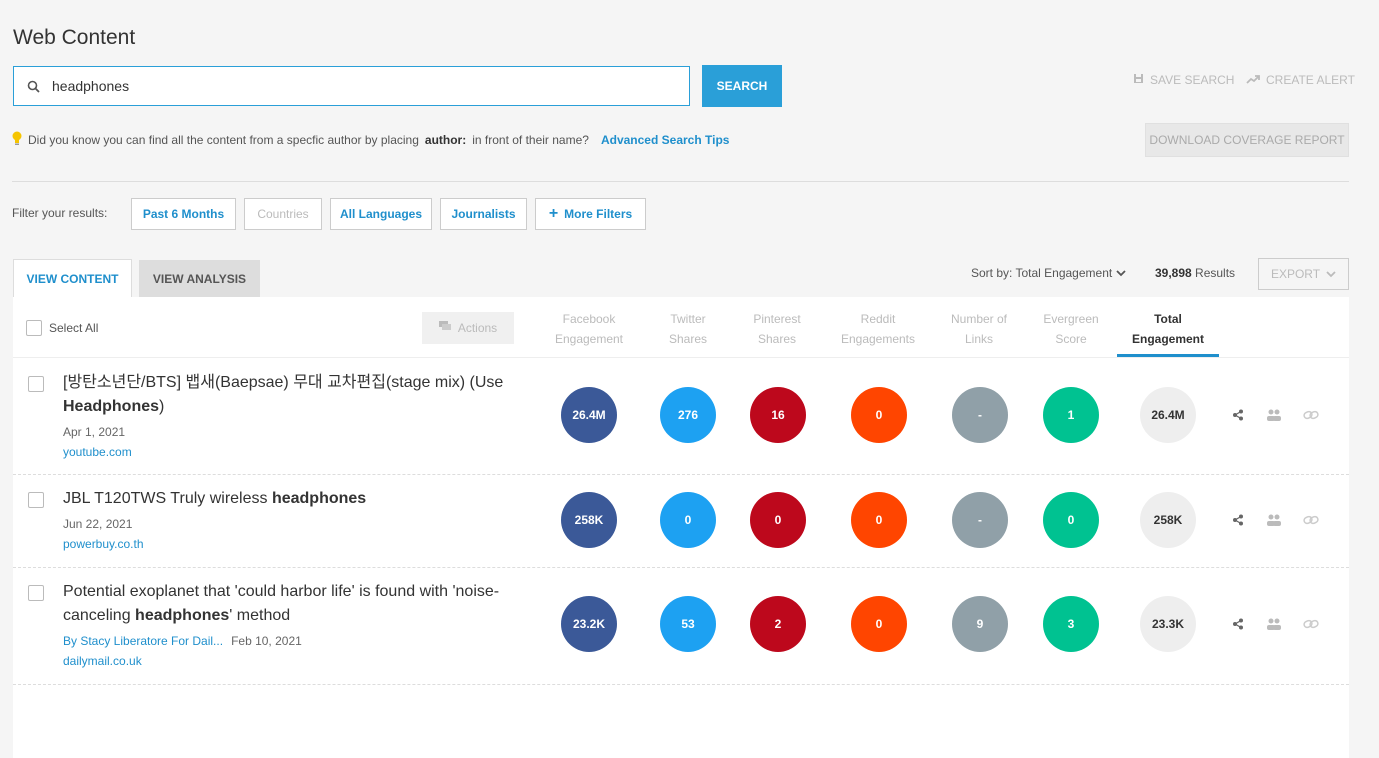 The width and height of the screenshot is (1379, 758). What do you see at coordinates (34, 328) in the screenshot?
I see `select-all-checkbox` at bounding box center [34, 328].